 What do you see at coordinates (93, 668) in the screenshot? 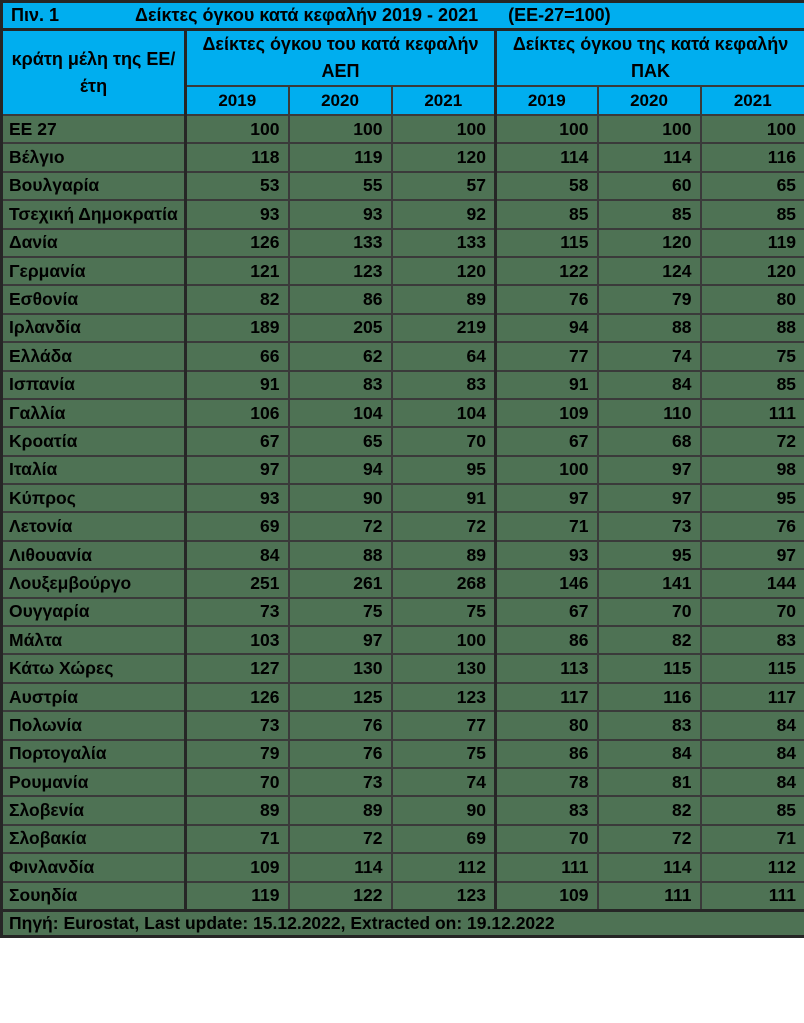
I see `country-cell: Κάτω Χώρες` at bounding box center [93, 668].